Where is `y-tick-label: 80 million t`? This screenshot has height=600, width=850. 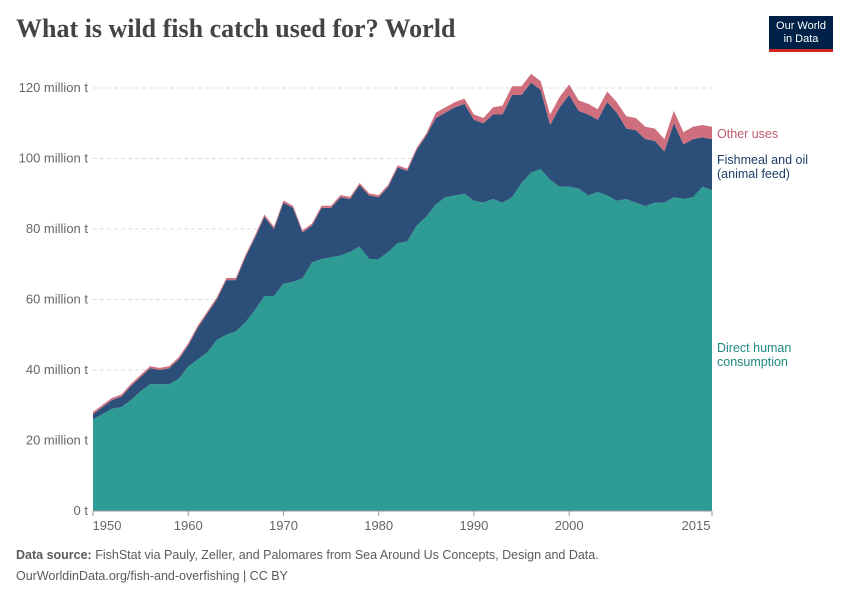 y-tick-label: 80 million t is located at coordinates (57, 228).